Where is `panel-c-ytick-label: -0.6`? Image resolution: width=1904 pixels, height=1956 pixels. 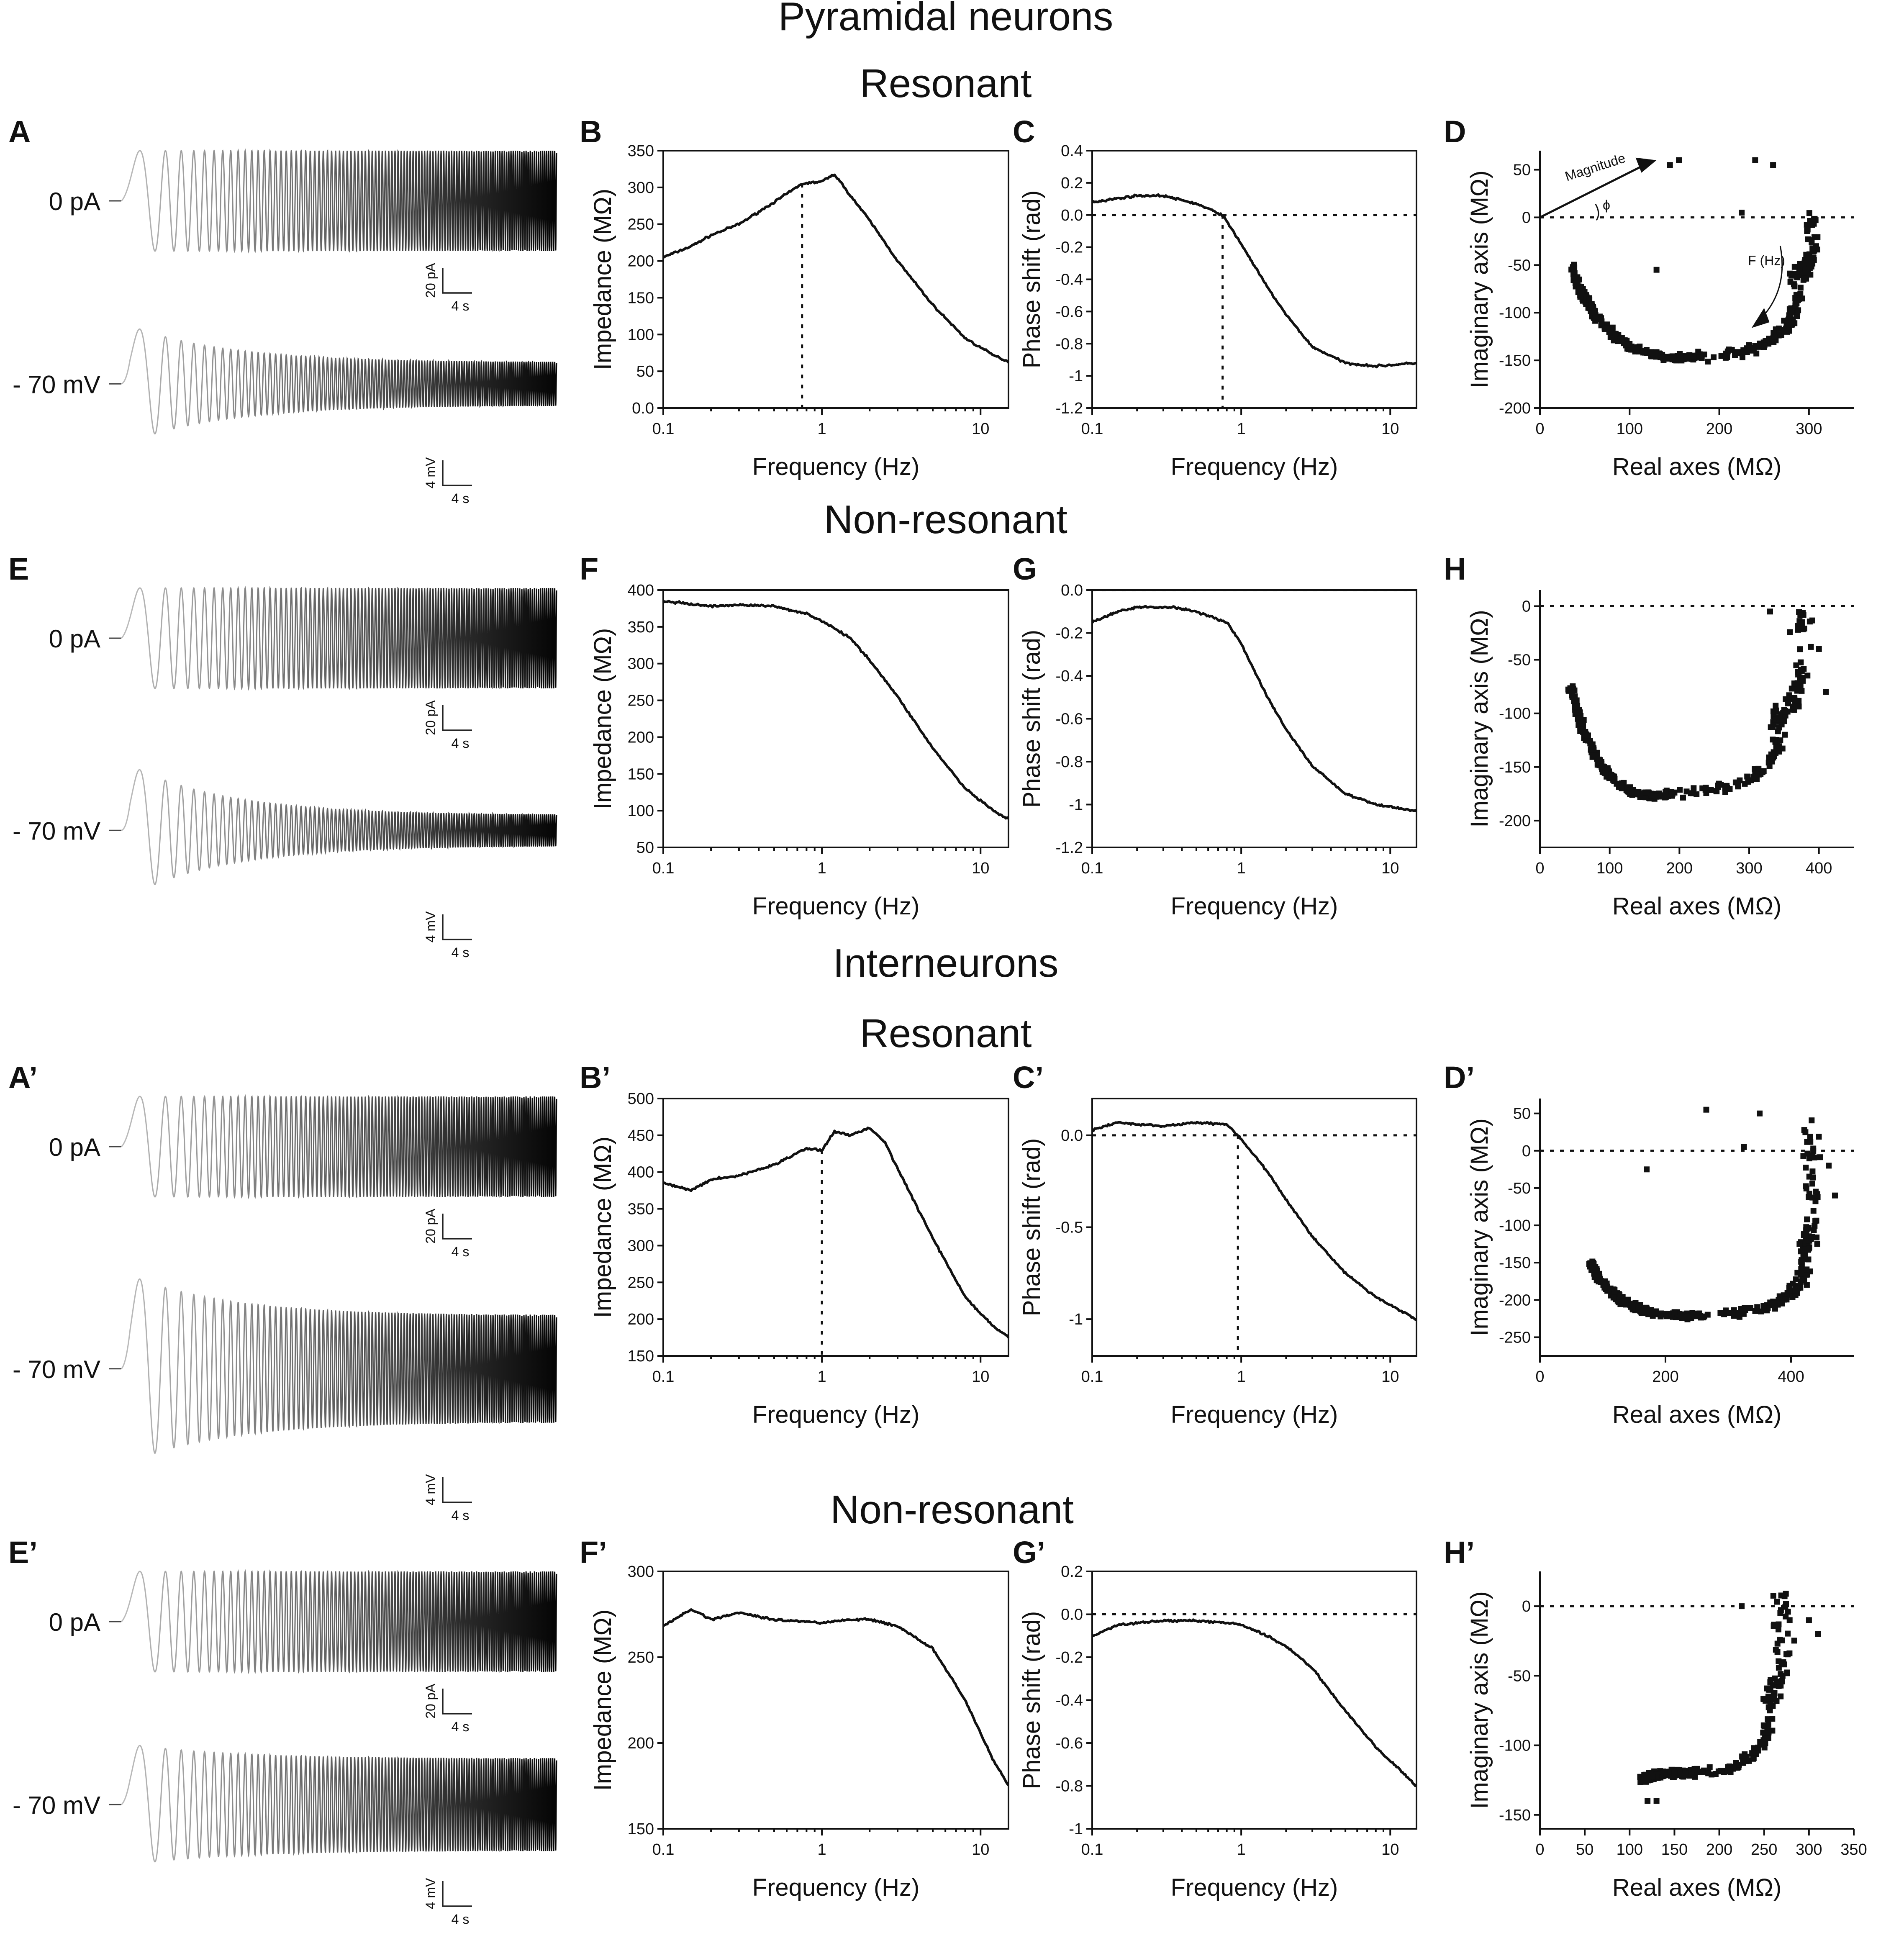
panel-c-ytick-label: -0.6 is located at coordinates (1069, 312).